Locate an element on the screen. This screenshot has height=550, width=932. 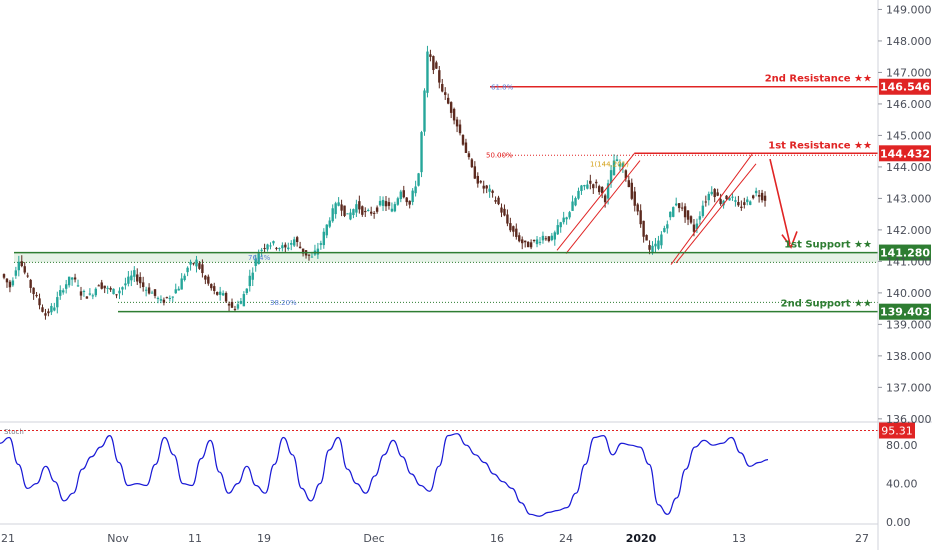
down-arrow-head is located at coordinates (789, 240).